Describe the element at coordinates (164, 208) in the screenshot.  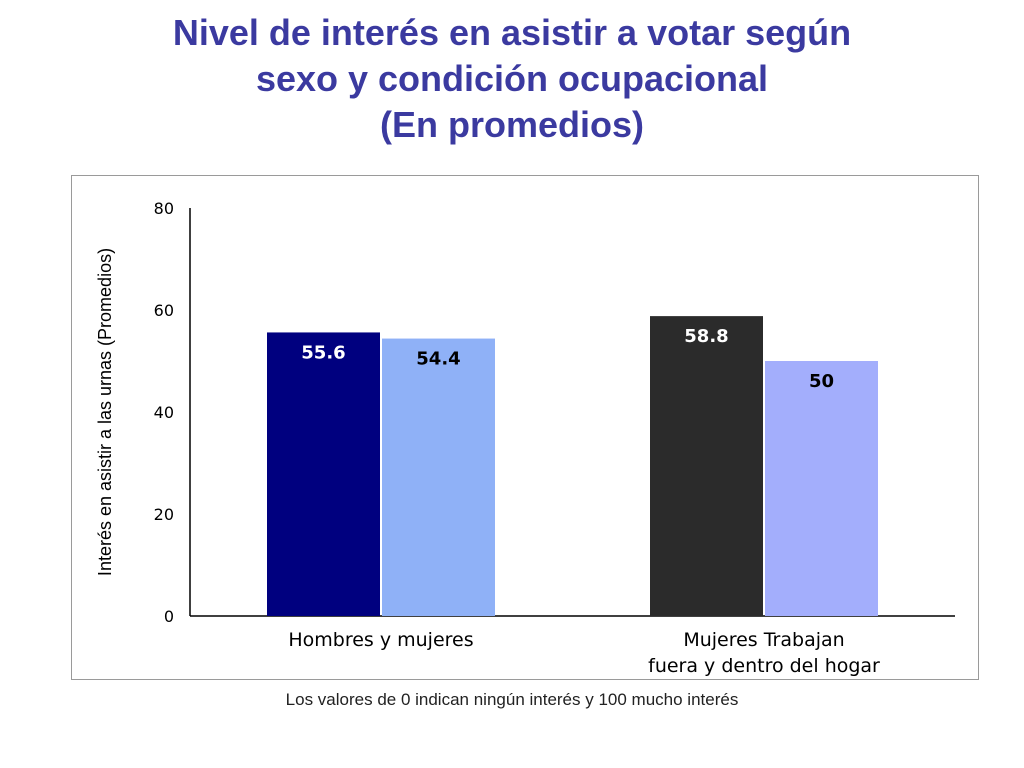
I see `y-tick-label: 80` at that location.